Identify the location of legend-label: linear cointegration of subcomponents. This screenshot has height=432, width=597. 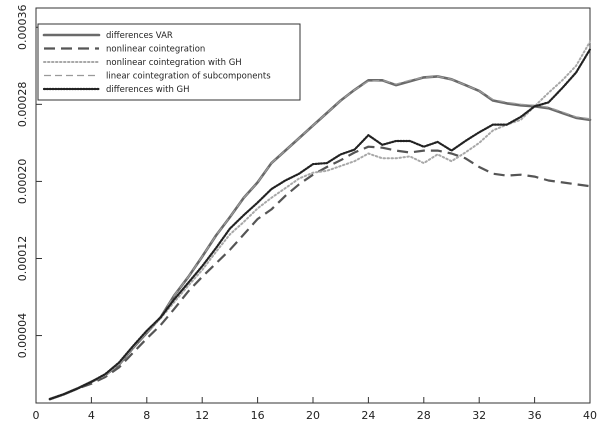
(188, 77).